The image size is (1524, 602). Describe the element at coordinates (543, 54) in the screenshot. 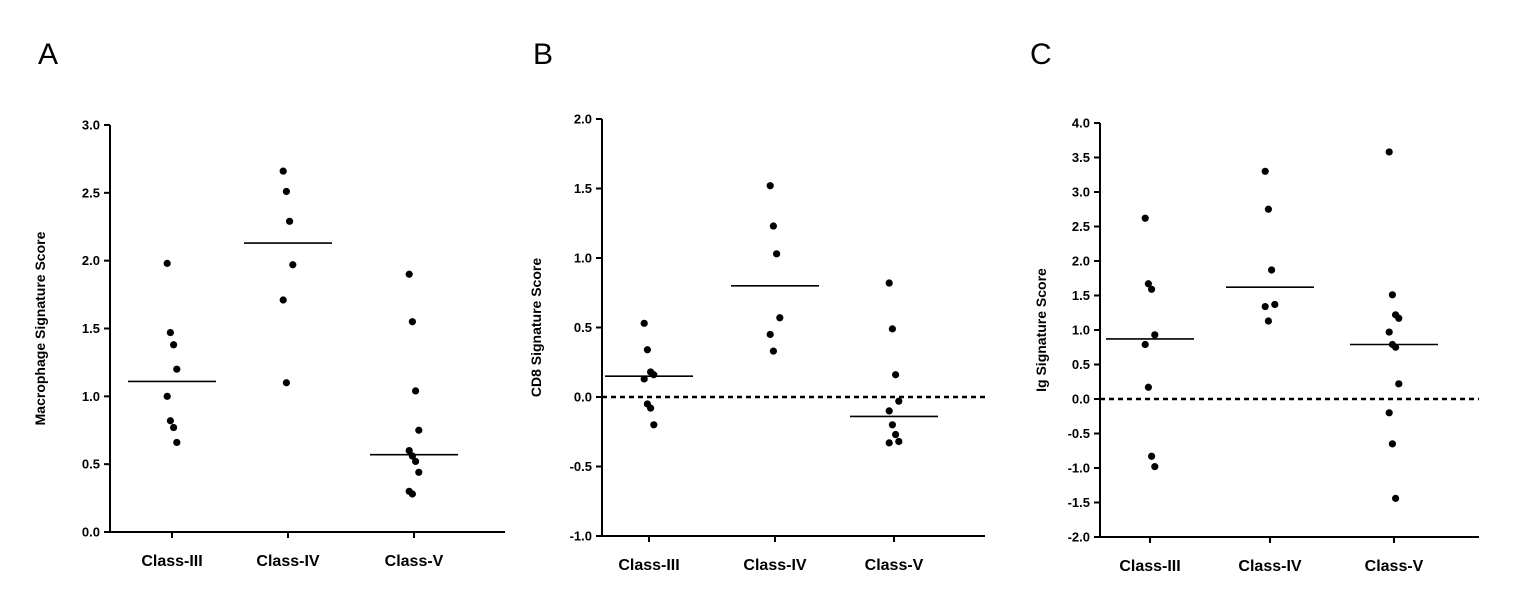

I see `panel-label: B` at that location.